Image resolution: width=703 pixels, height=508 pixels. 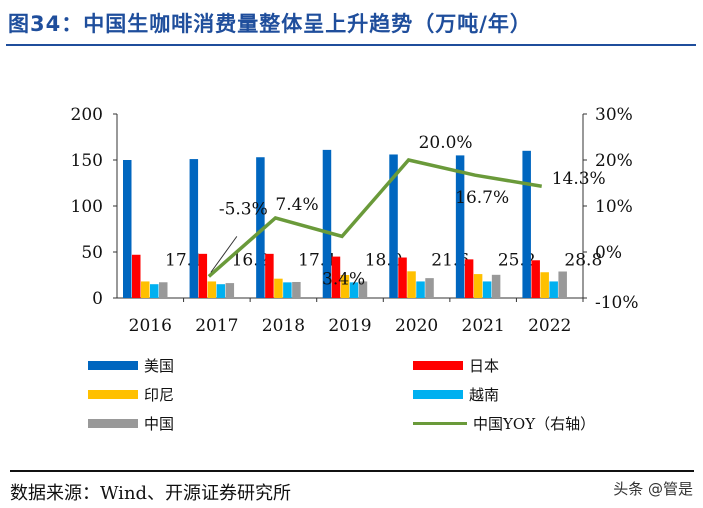 What do you see at coordinates (87, 115) in the screenshot?
I see `y-tick-label: 200` at bounding box center [87, 115].